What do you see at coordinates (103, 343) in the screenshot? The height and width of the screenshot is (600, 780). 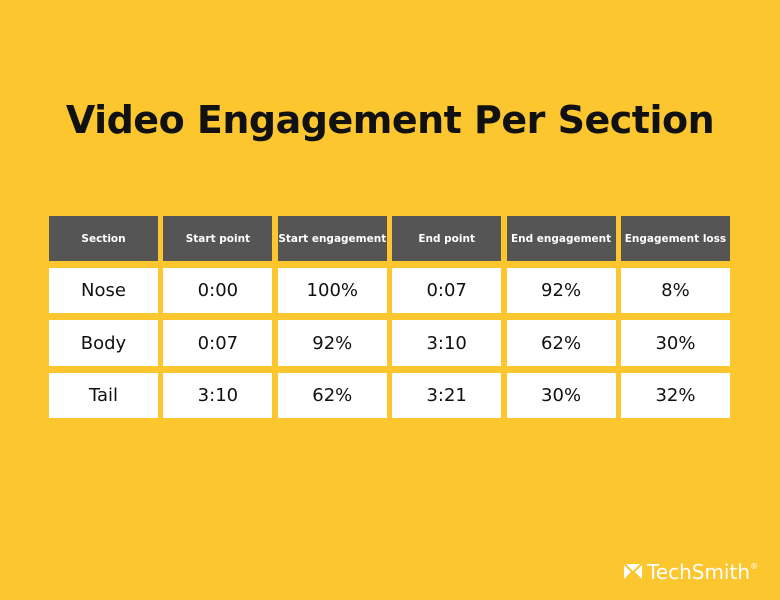 I see `table-cell: Body` at bounding box center [103, 343].